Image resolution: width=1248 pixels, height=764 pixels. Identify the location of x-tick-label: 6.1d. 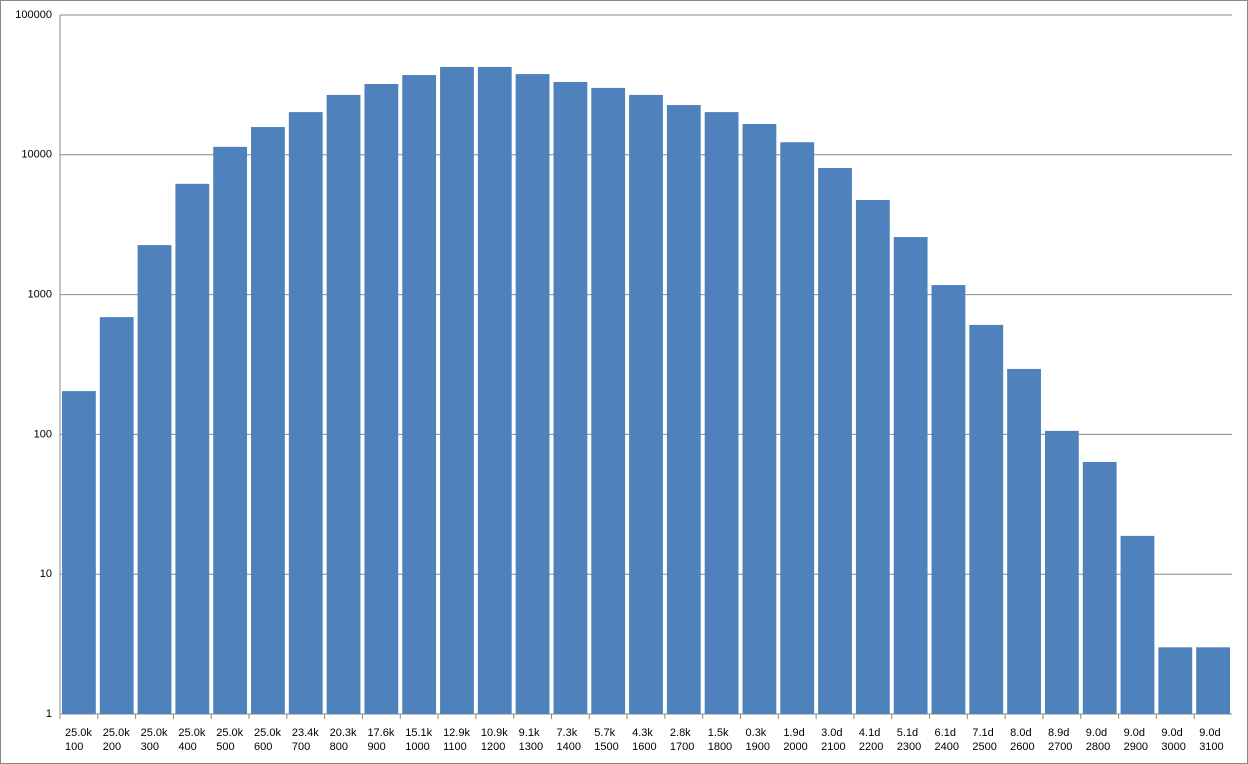
(945, 733).